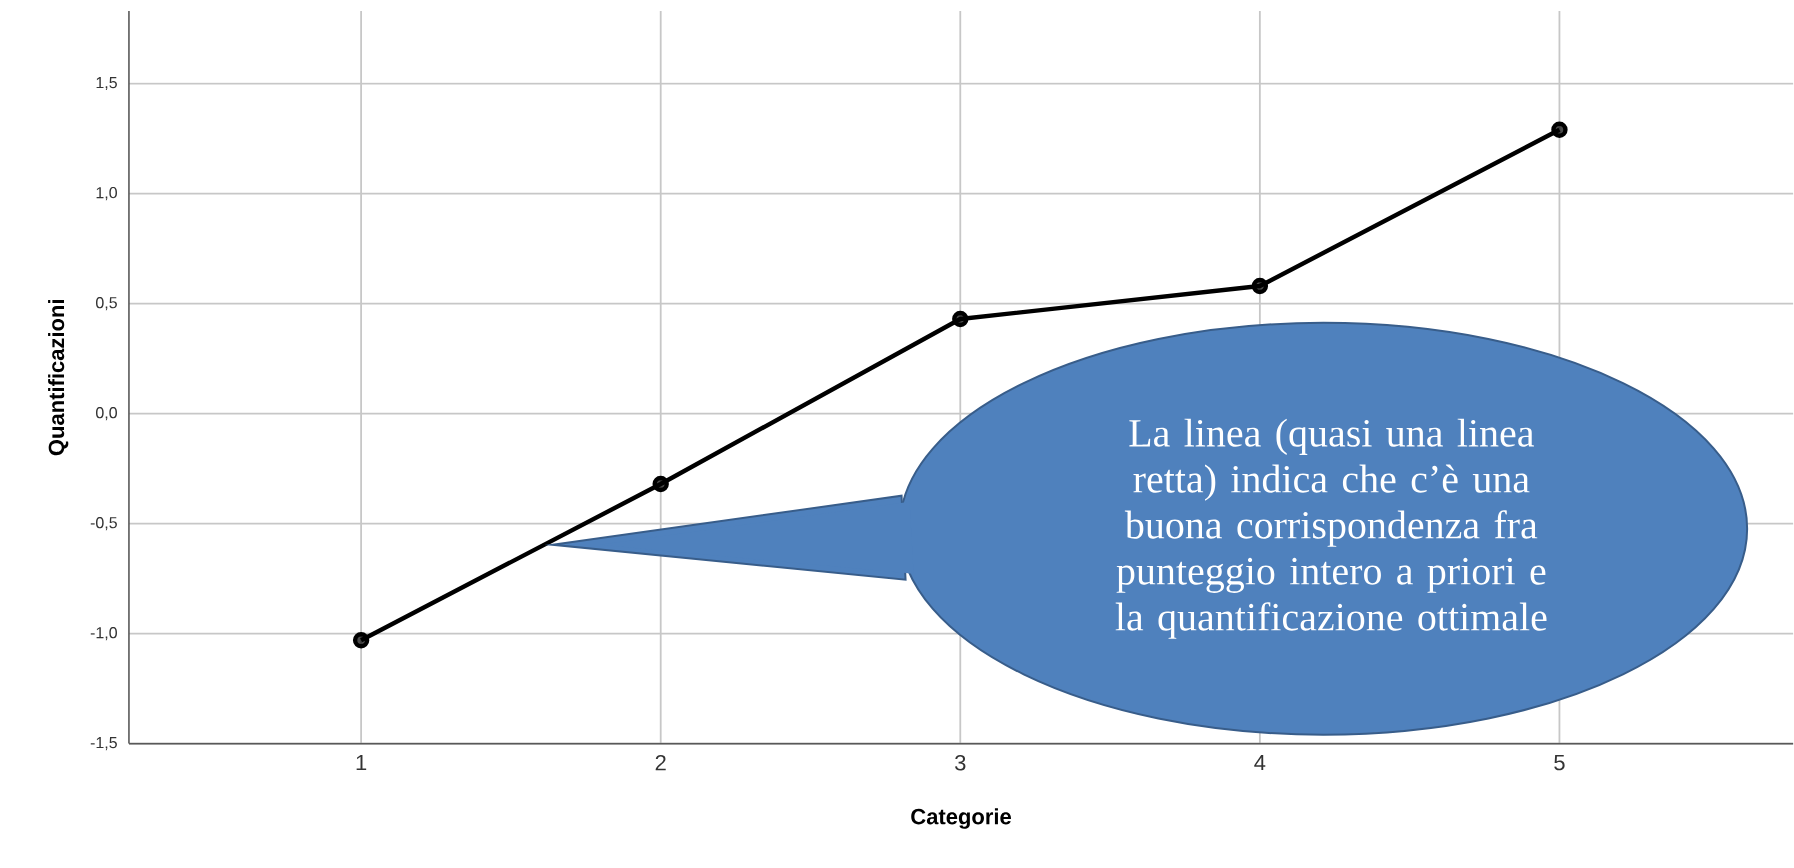 The image size is (1794, 868). Describe the element at coordinates (361, 763) in the screenshot. I see `x-tick-label: 1` at that location.